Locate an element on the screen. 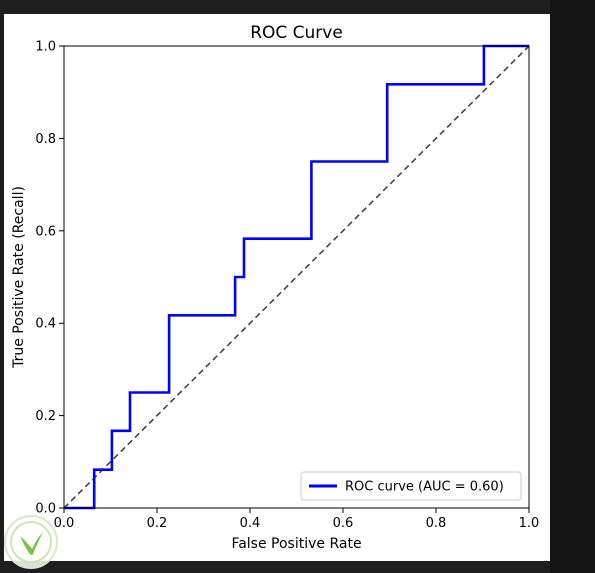 This screenshot has width=595, height=573. x-axis-label: False Positive Rate is located at coordinates (296, 544).